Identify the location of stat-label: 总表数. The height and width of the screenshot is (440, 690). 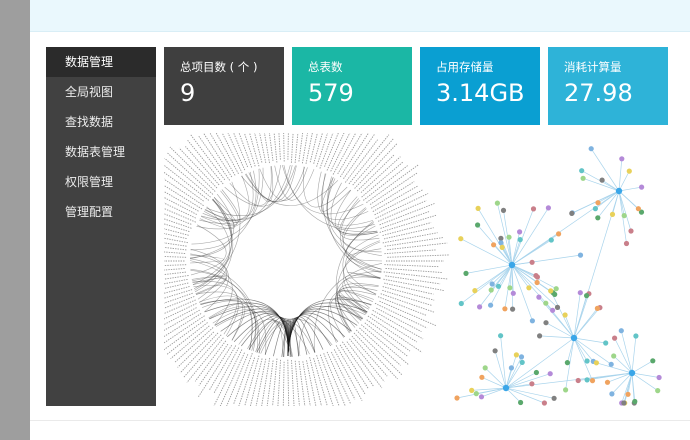
(325, 67).